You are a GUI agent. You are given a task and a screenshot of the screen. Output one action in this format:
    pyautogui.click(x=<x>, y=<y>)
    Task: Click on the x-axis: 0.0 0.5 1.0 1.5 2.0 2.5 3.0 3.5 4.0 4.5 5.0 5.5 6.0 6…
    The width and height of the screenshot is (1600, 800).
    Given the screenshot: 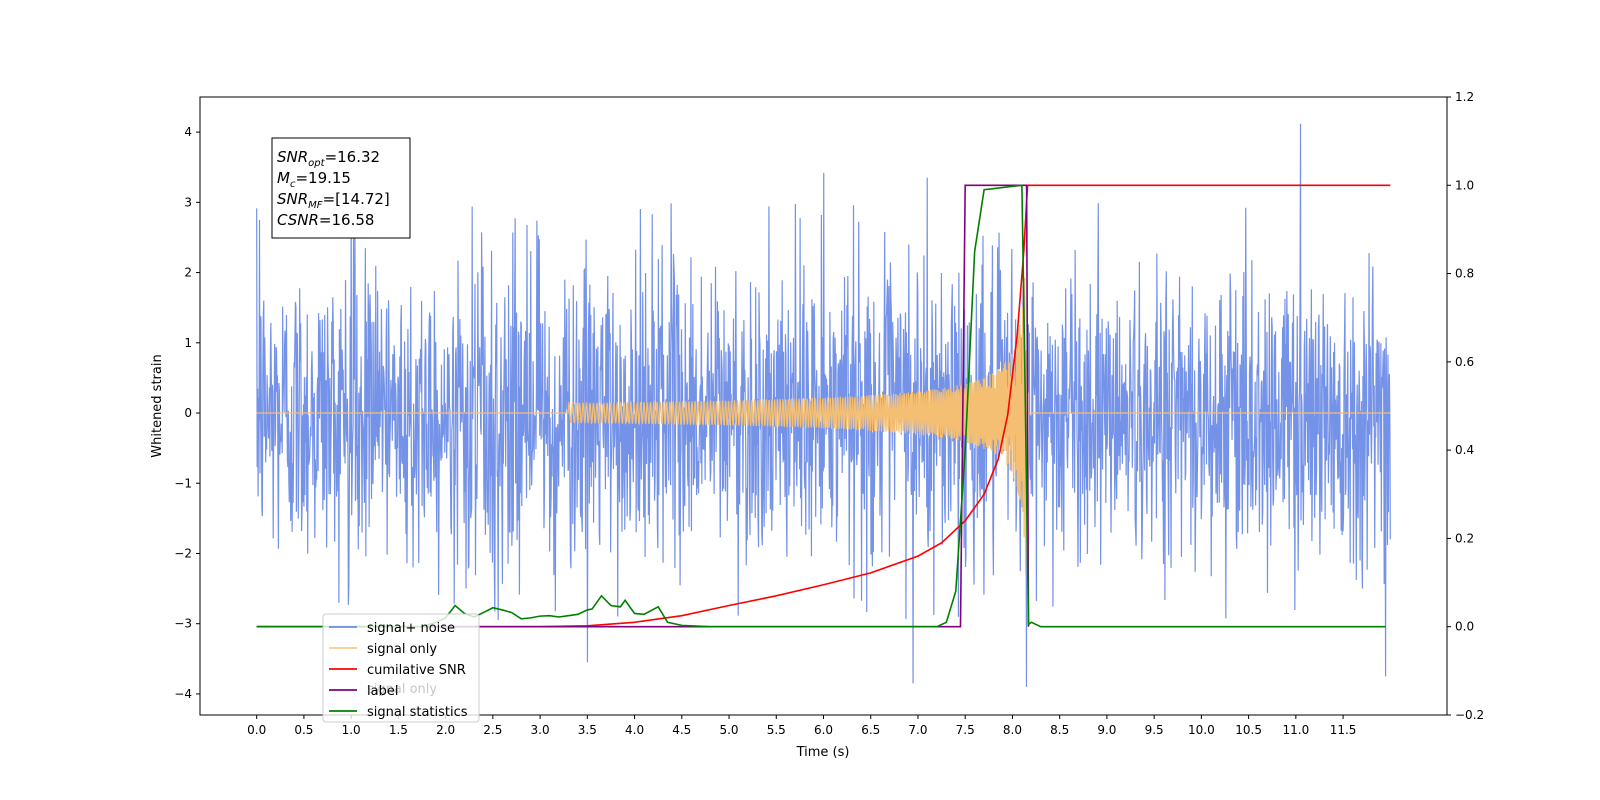 What is the action you would take?
    pyautogui.click(x=801, y=726)
    